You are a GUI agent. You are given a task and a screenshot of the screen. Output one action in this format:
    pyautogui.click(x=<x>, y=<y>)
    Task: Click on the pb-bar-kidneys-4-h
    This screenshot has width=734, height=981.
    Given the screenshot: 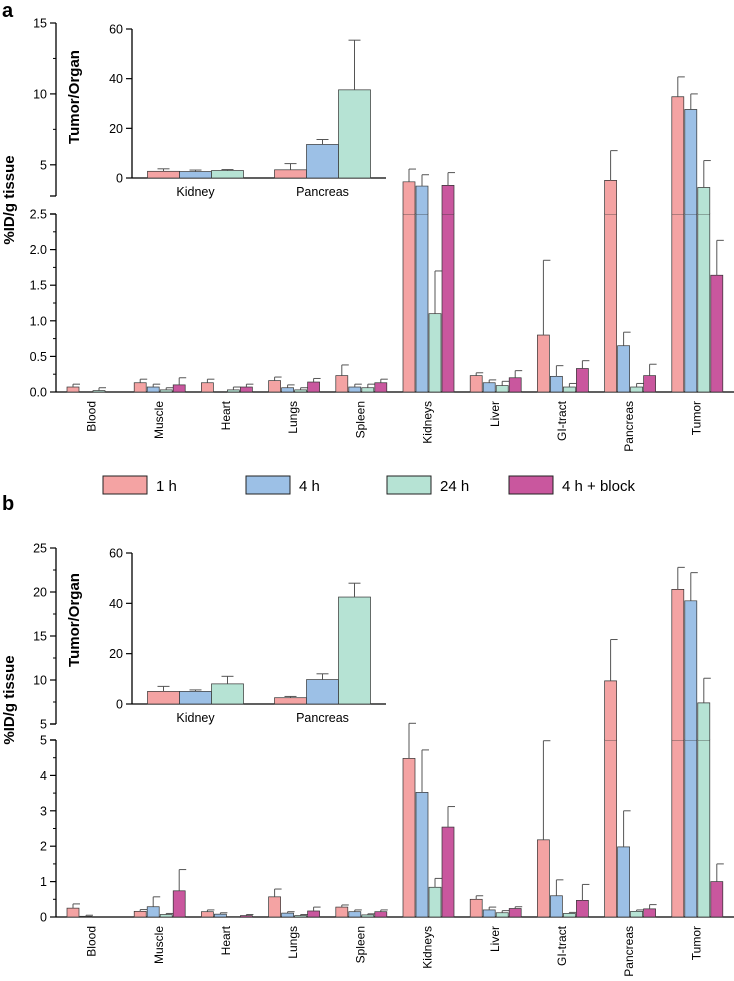 What is the action you would take?
    pyautogui.click(x=422, y=855)
    